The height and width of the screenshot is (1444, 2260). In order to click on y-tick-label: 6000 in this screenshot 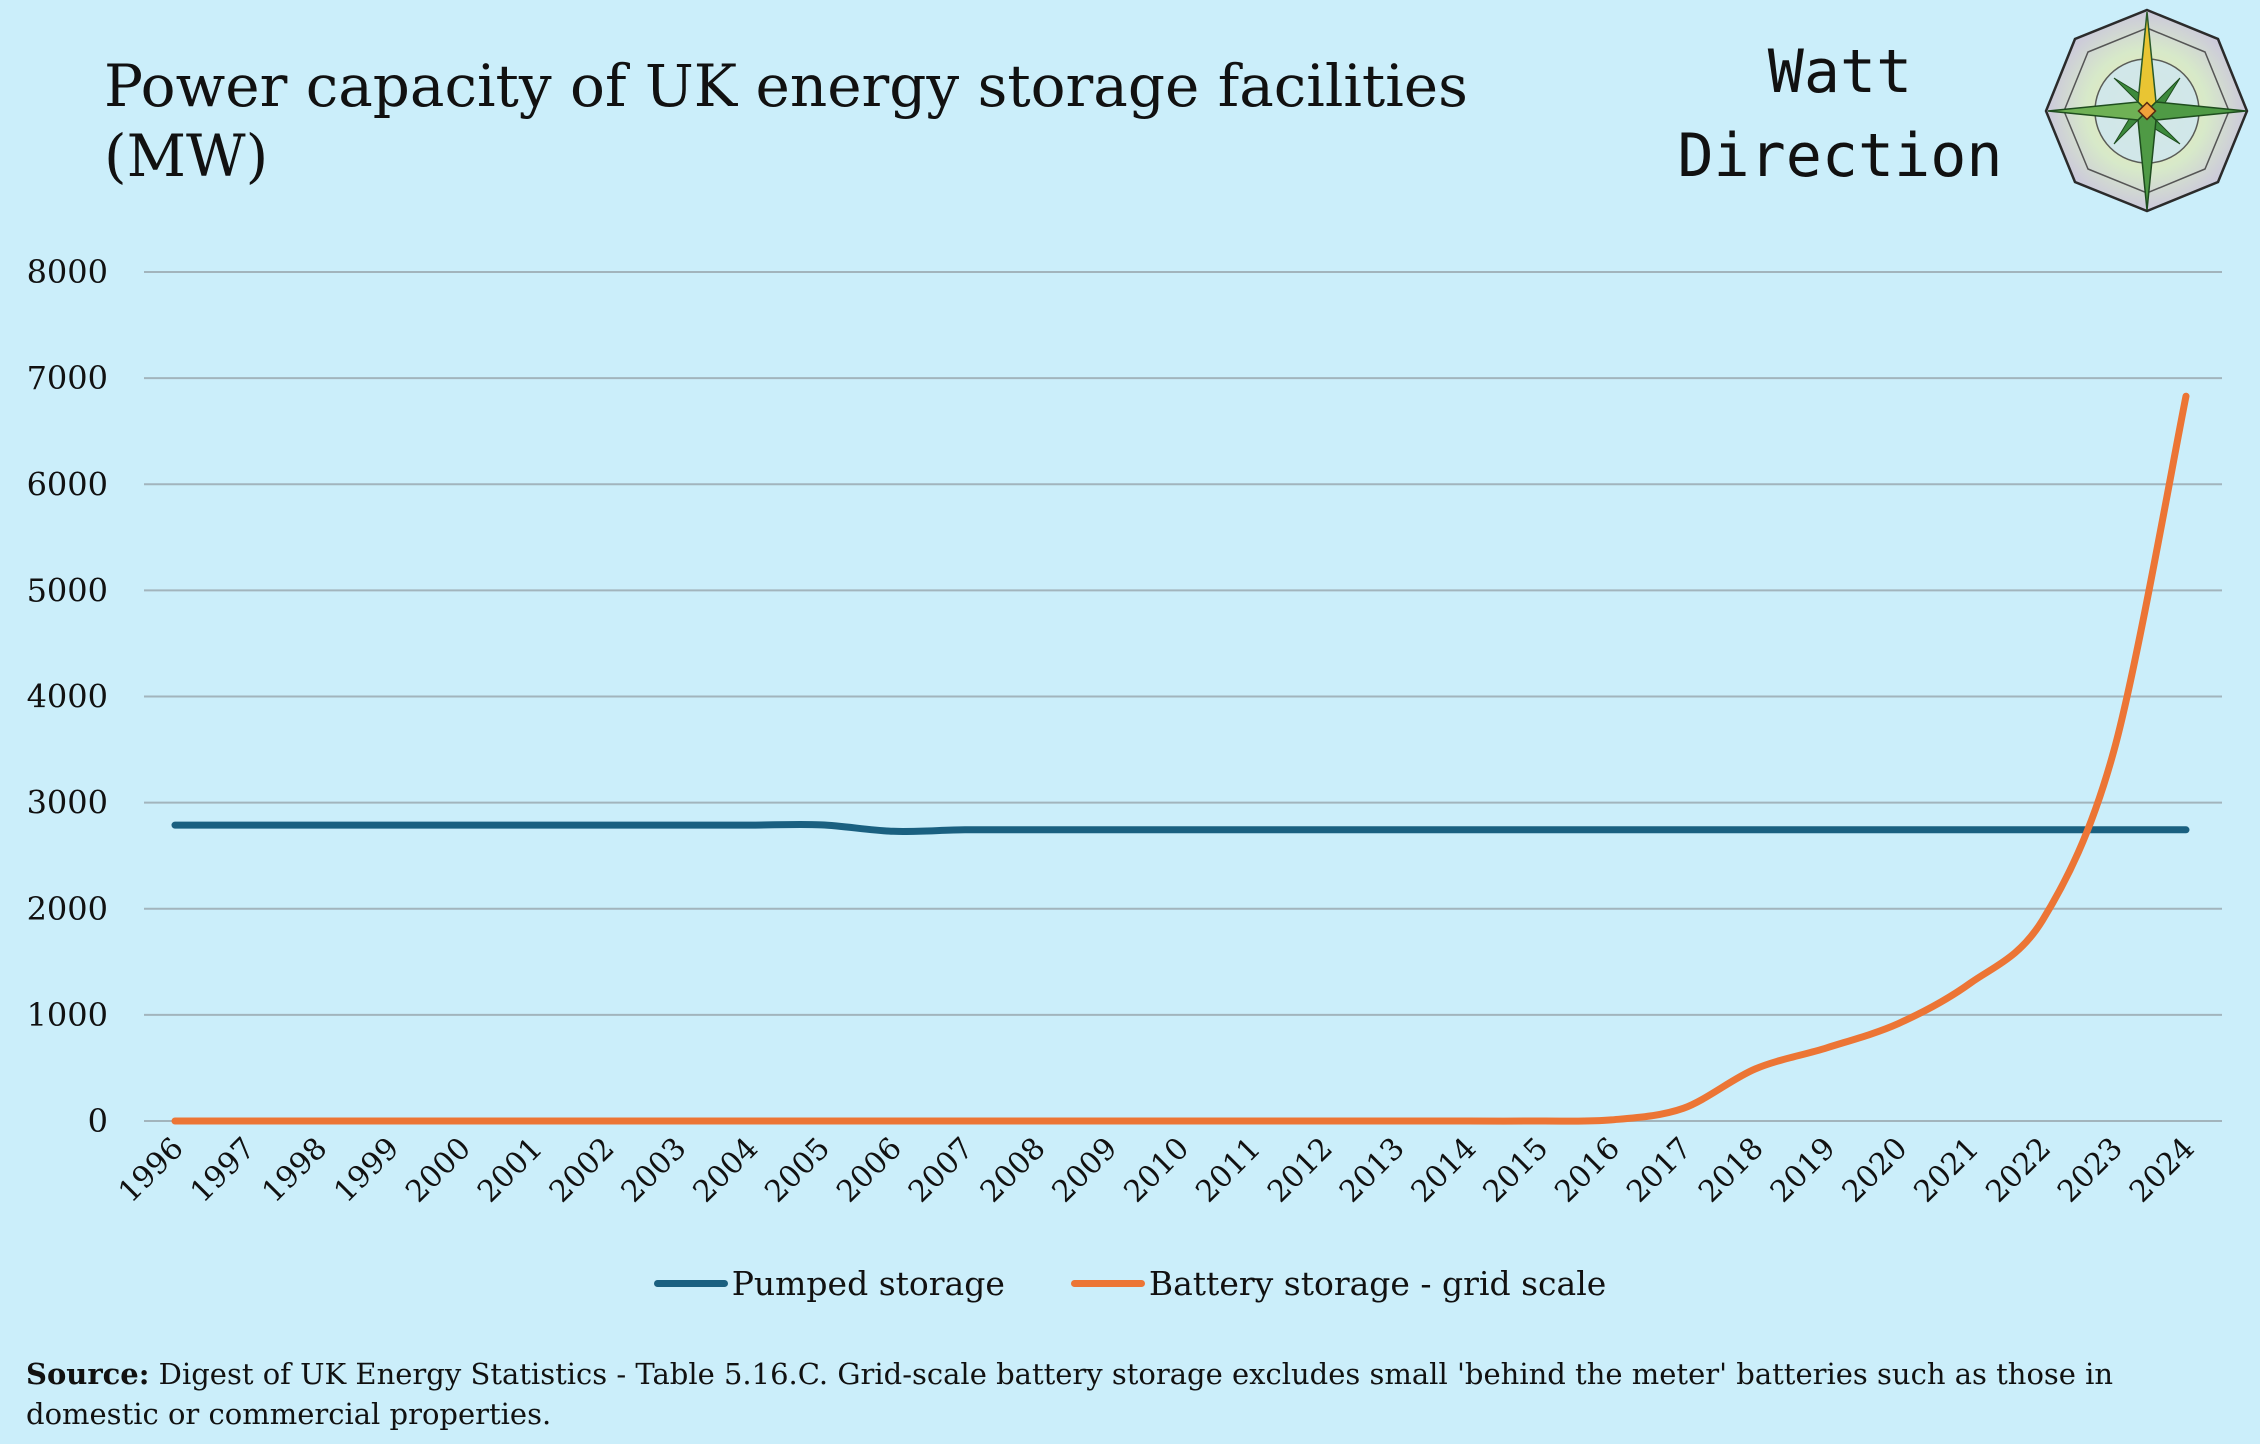, I will do `click(67, 484)`.